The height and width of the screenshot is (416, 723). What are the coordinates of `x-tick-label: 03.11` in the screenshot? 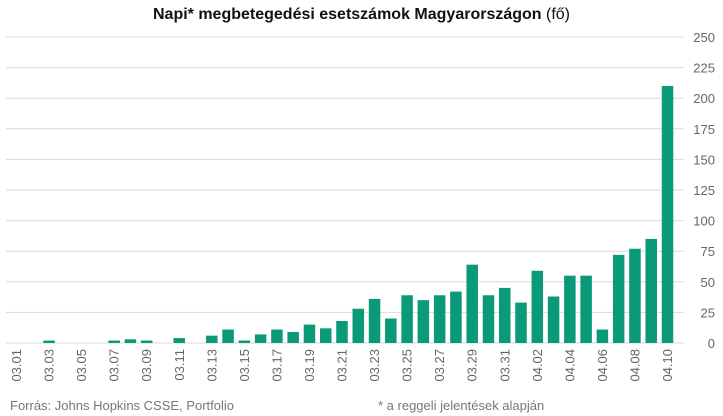 It's located at (179, 365).